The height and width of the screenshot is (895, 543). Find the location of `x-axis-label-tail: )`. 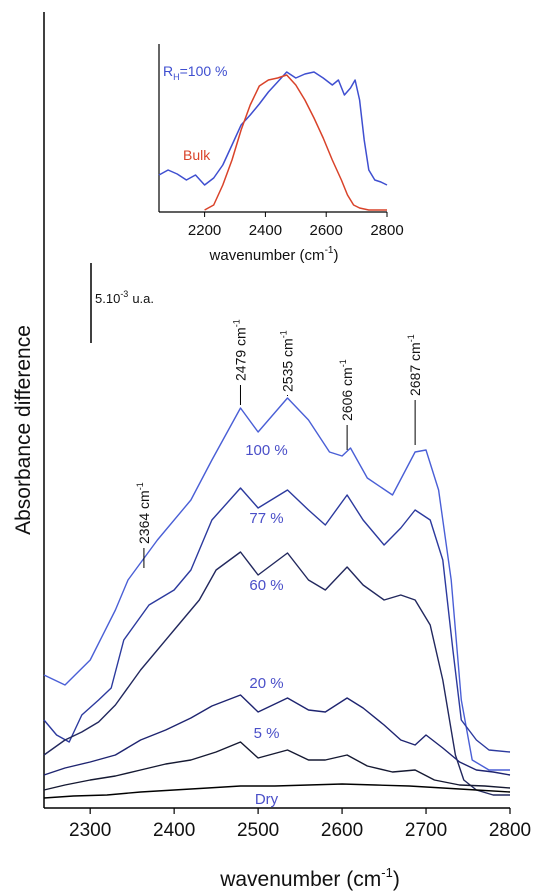

x-axis-label-tail: ) is located at coordinates (396, 879).